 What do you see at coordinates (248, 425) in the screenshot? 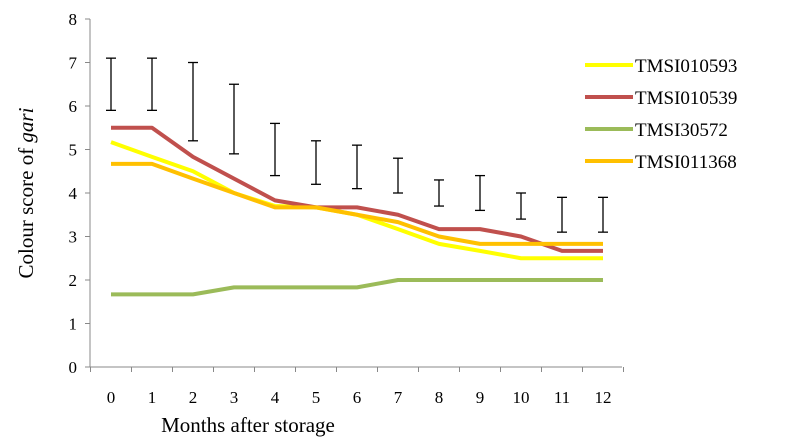
I see `x-axis-title: Months after storage` at bounding box center [248, 425].